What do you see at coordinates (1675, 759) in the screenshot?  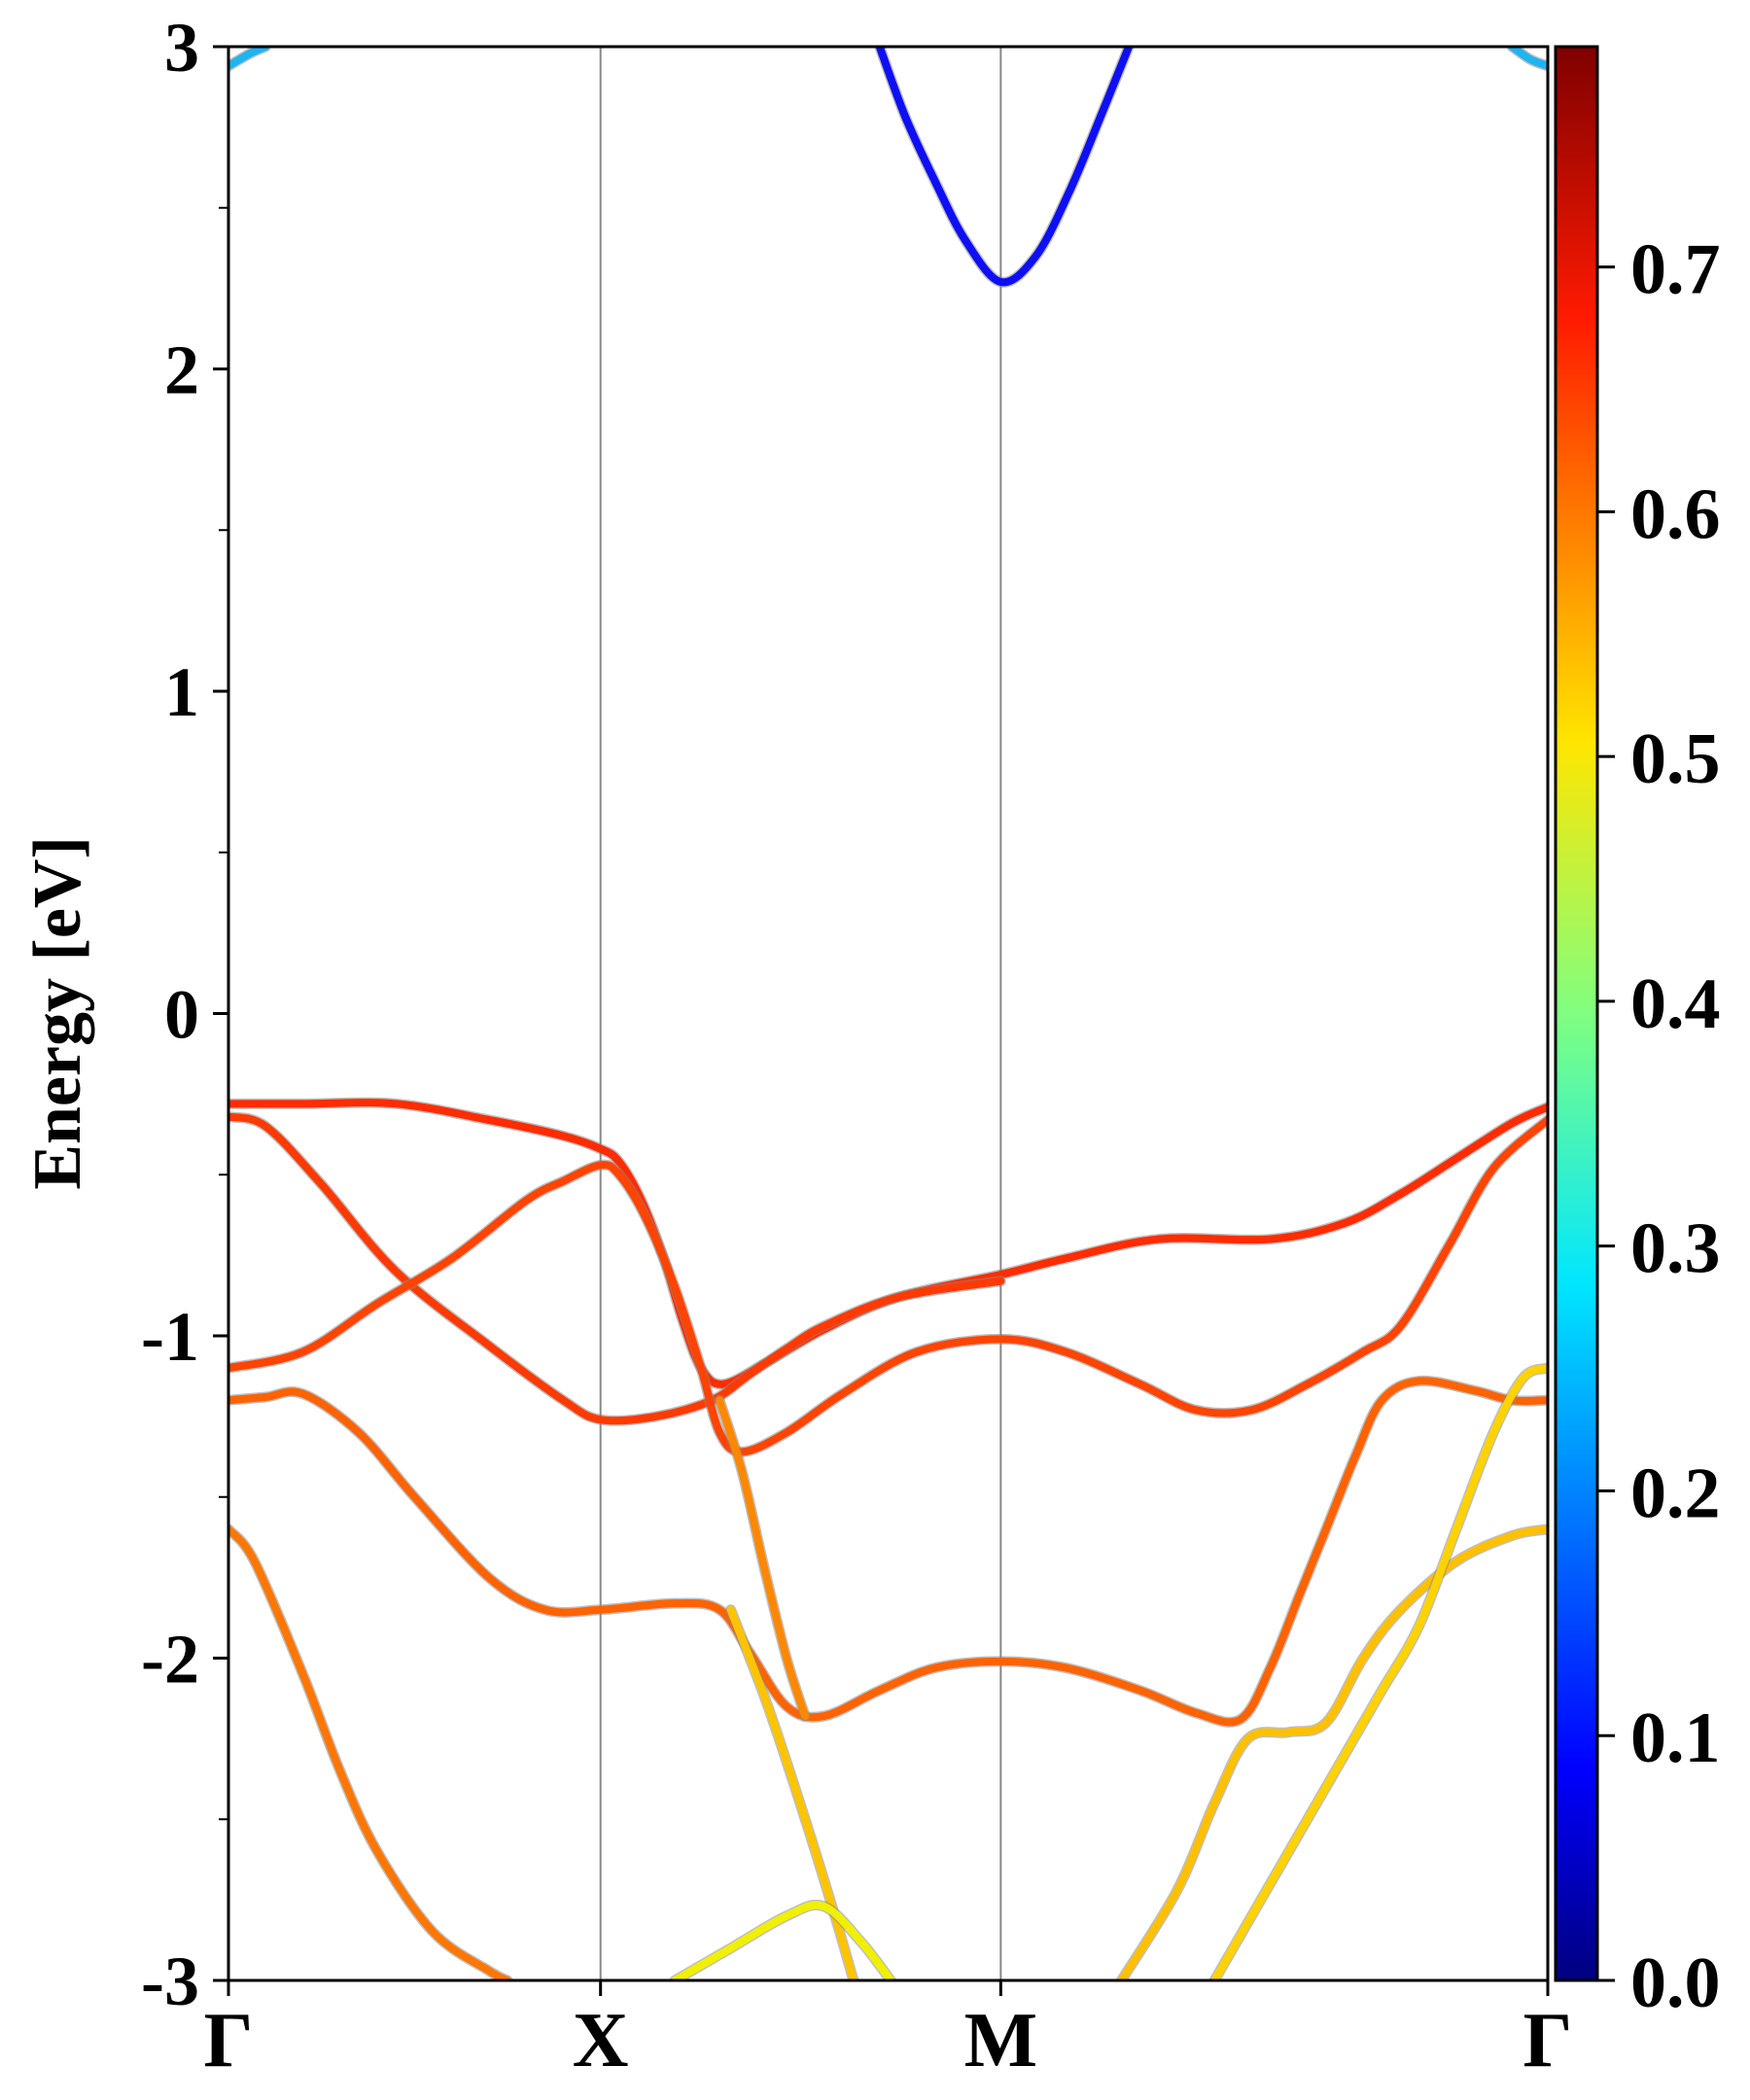 I see `colorbar-tick-label: 0.5` at bounding box center [1675, 759].